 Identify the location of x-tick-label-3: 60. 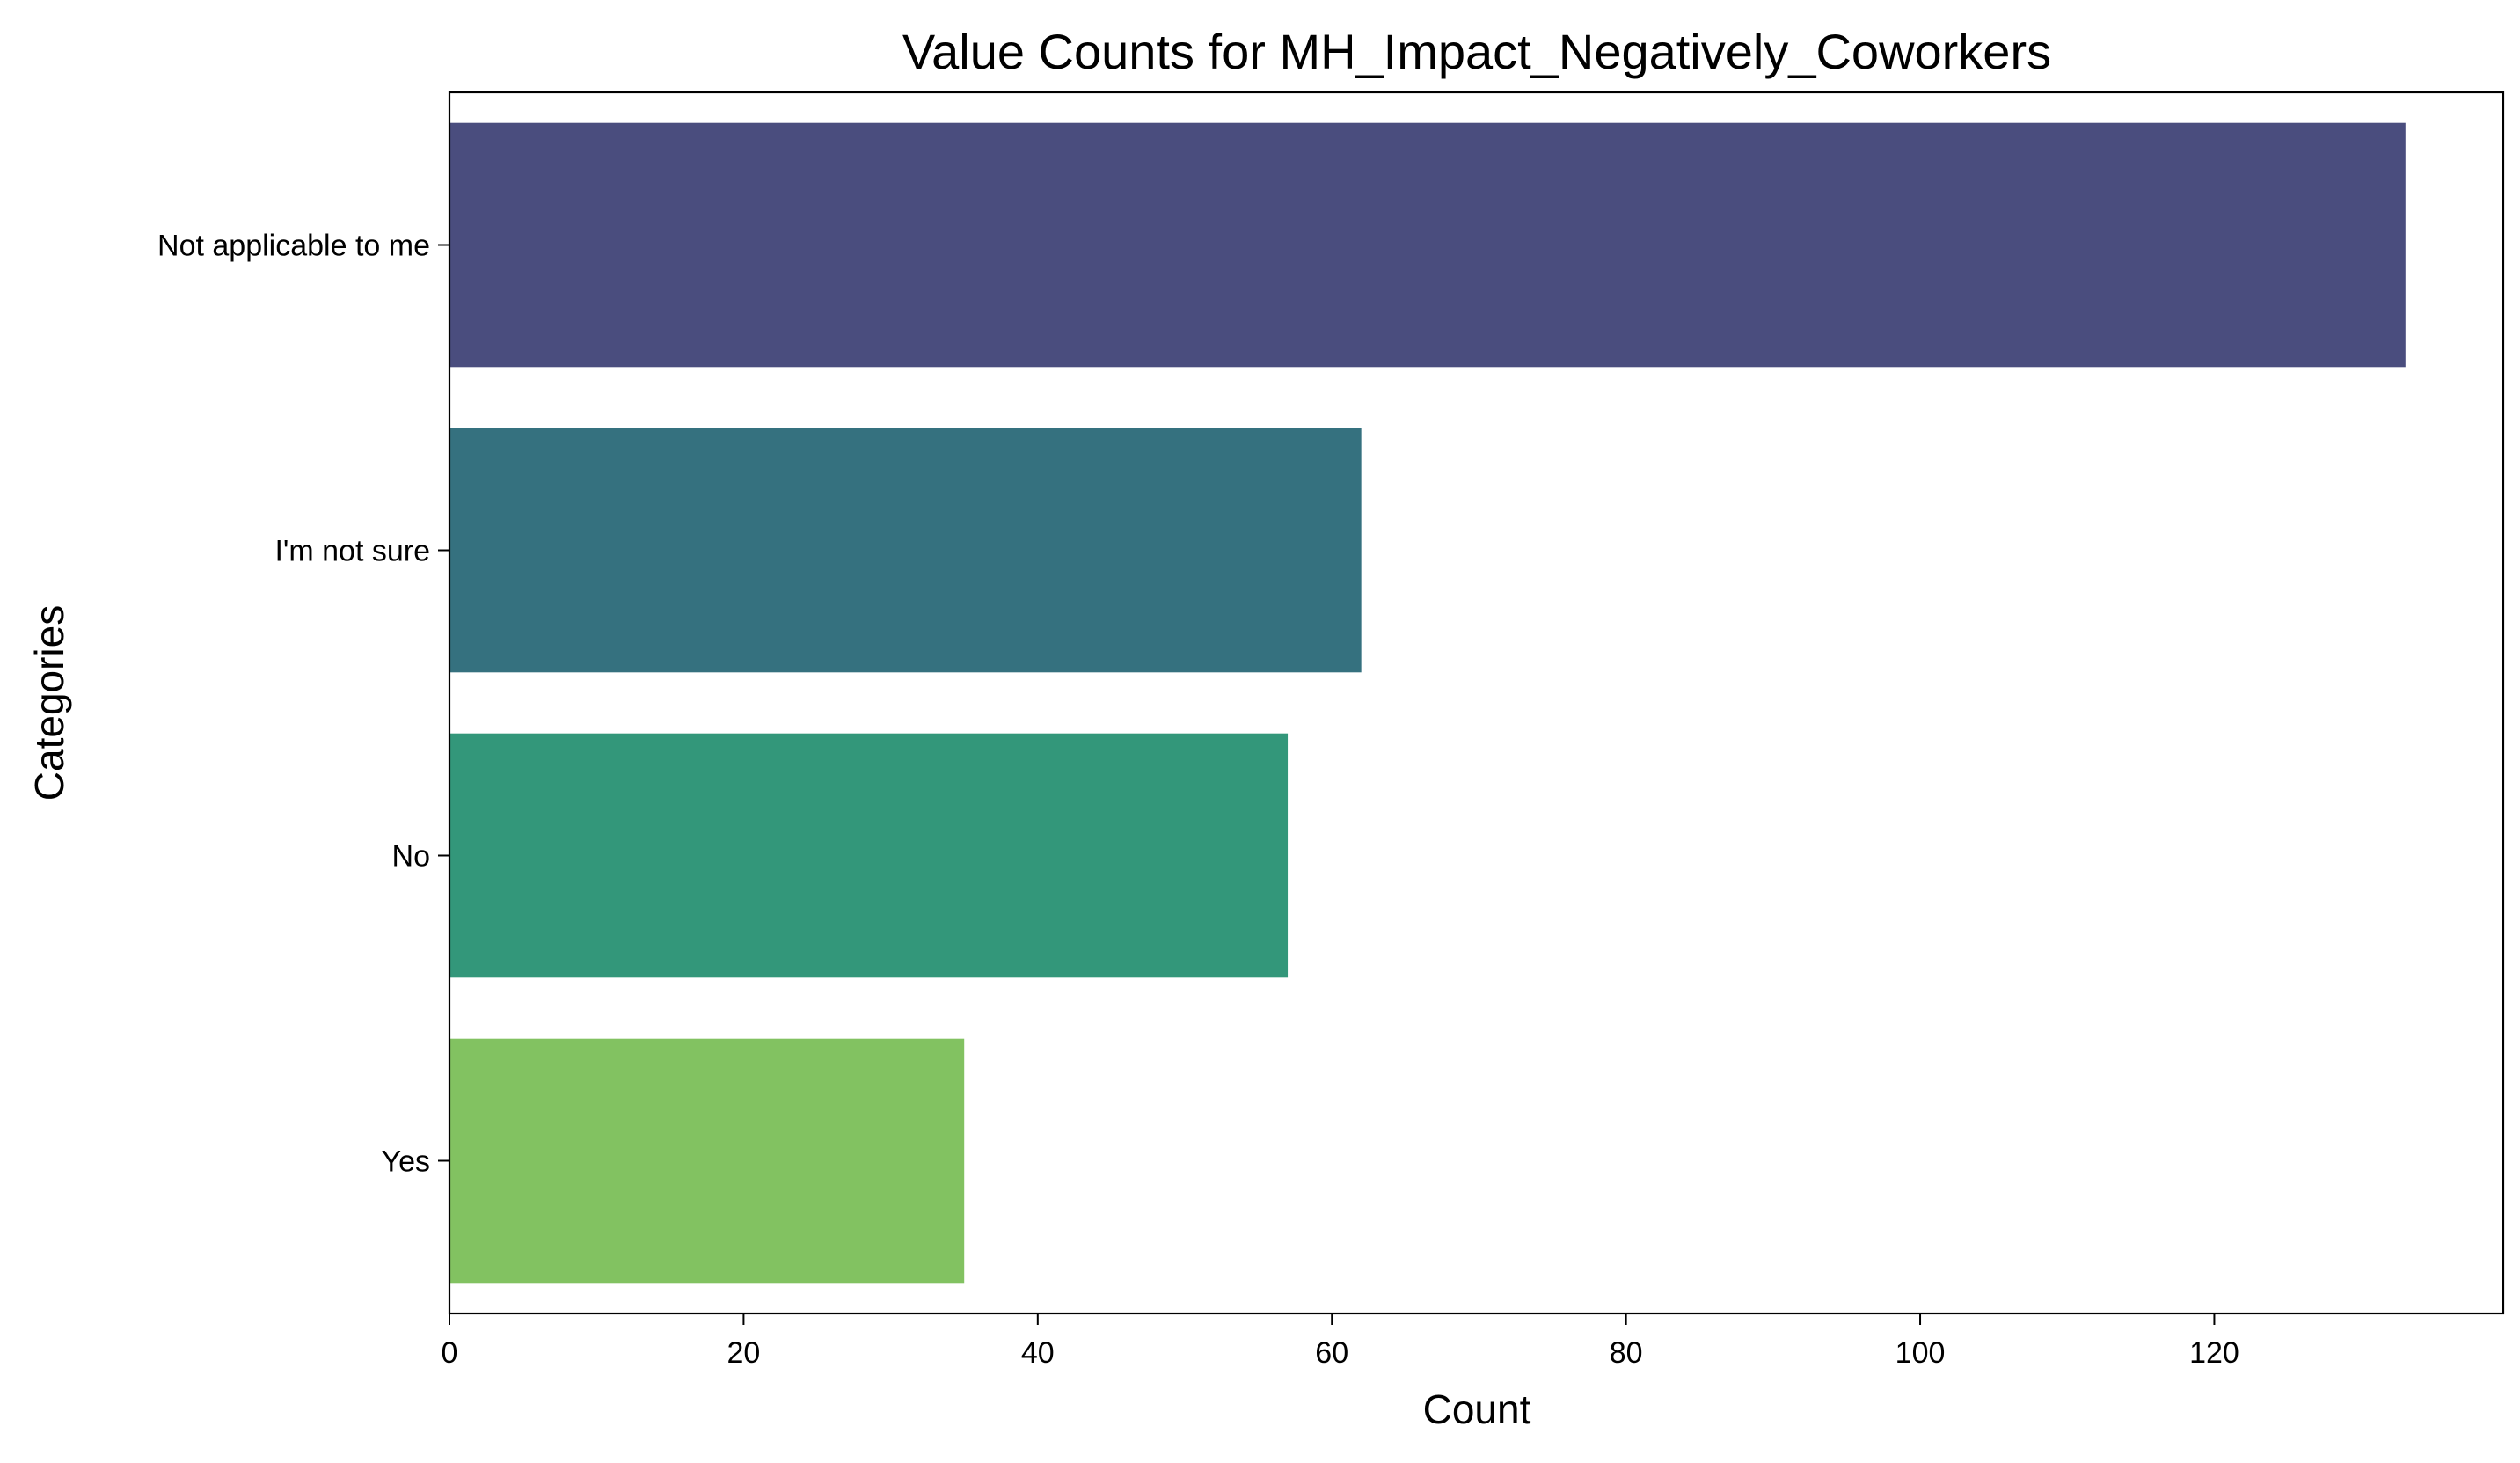
(1331, 1353).